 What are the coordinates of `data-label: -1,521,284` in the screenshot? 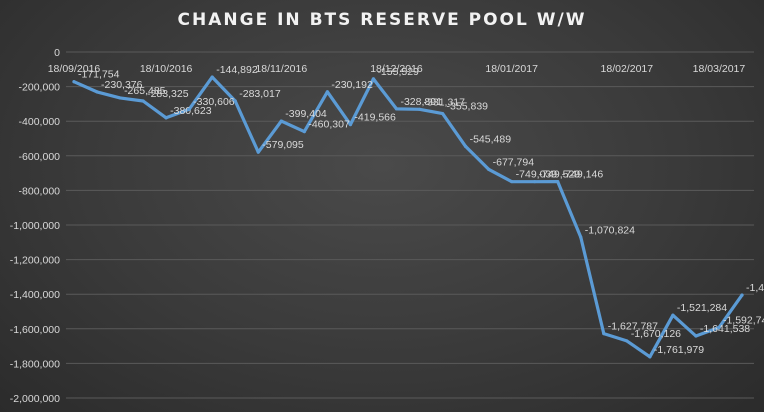 It's located at (702, 308).